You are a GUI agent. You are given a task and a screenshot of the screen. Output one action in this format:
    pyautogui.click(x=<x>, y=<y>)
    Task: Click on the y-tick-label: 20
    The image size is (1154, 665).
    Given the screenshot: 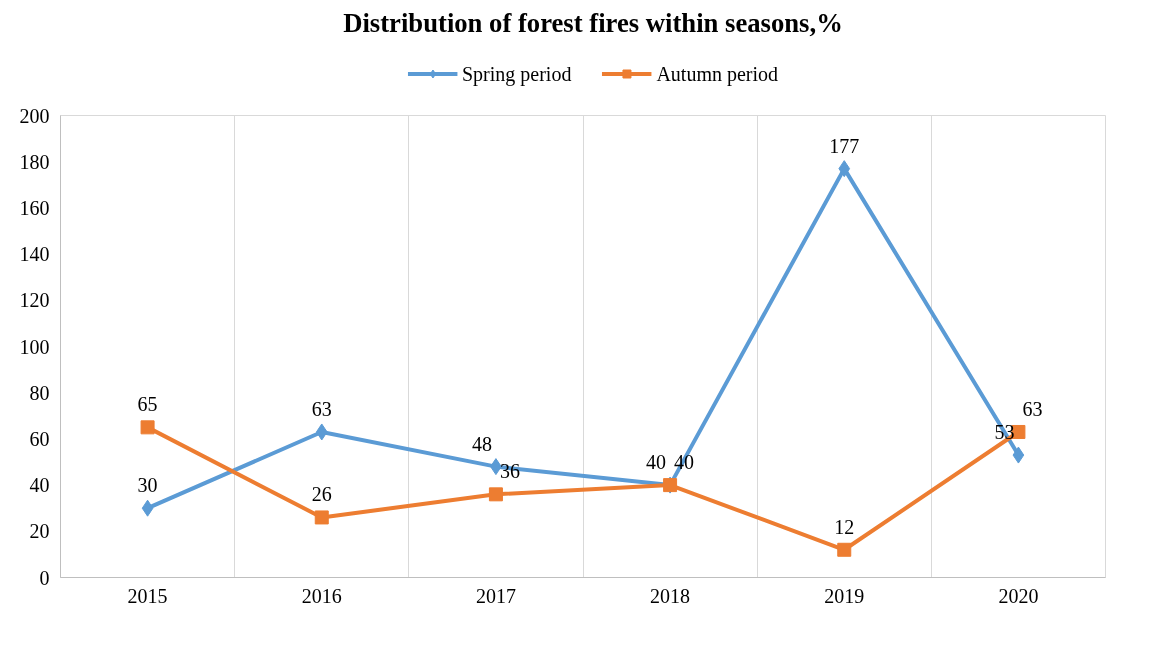 What is the action you would take?
    pyautogui.click(x=39, y=531)
    